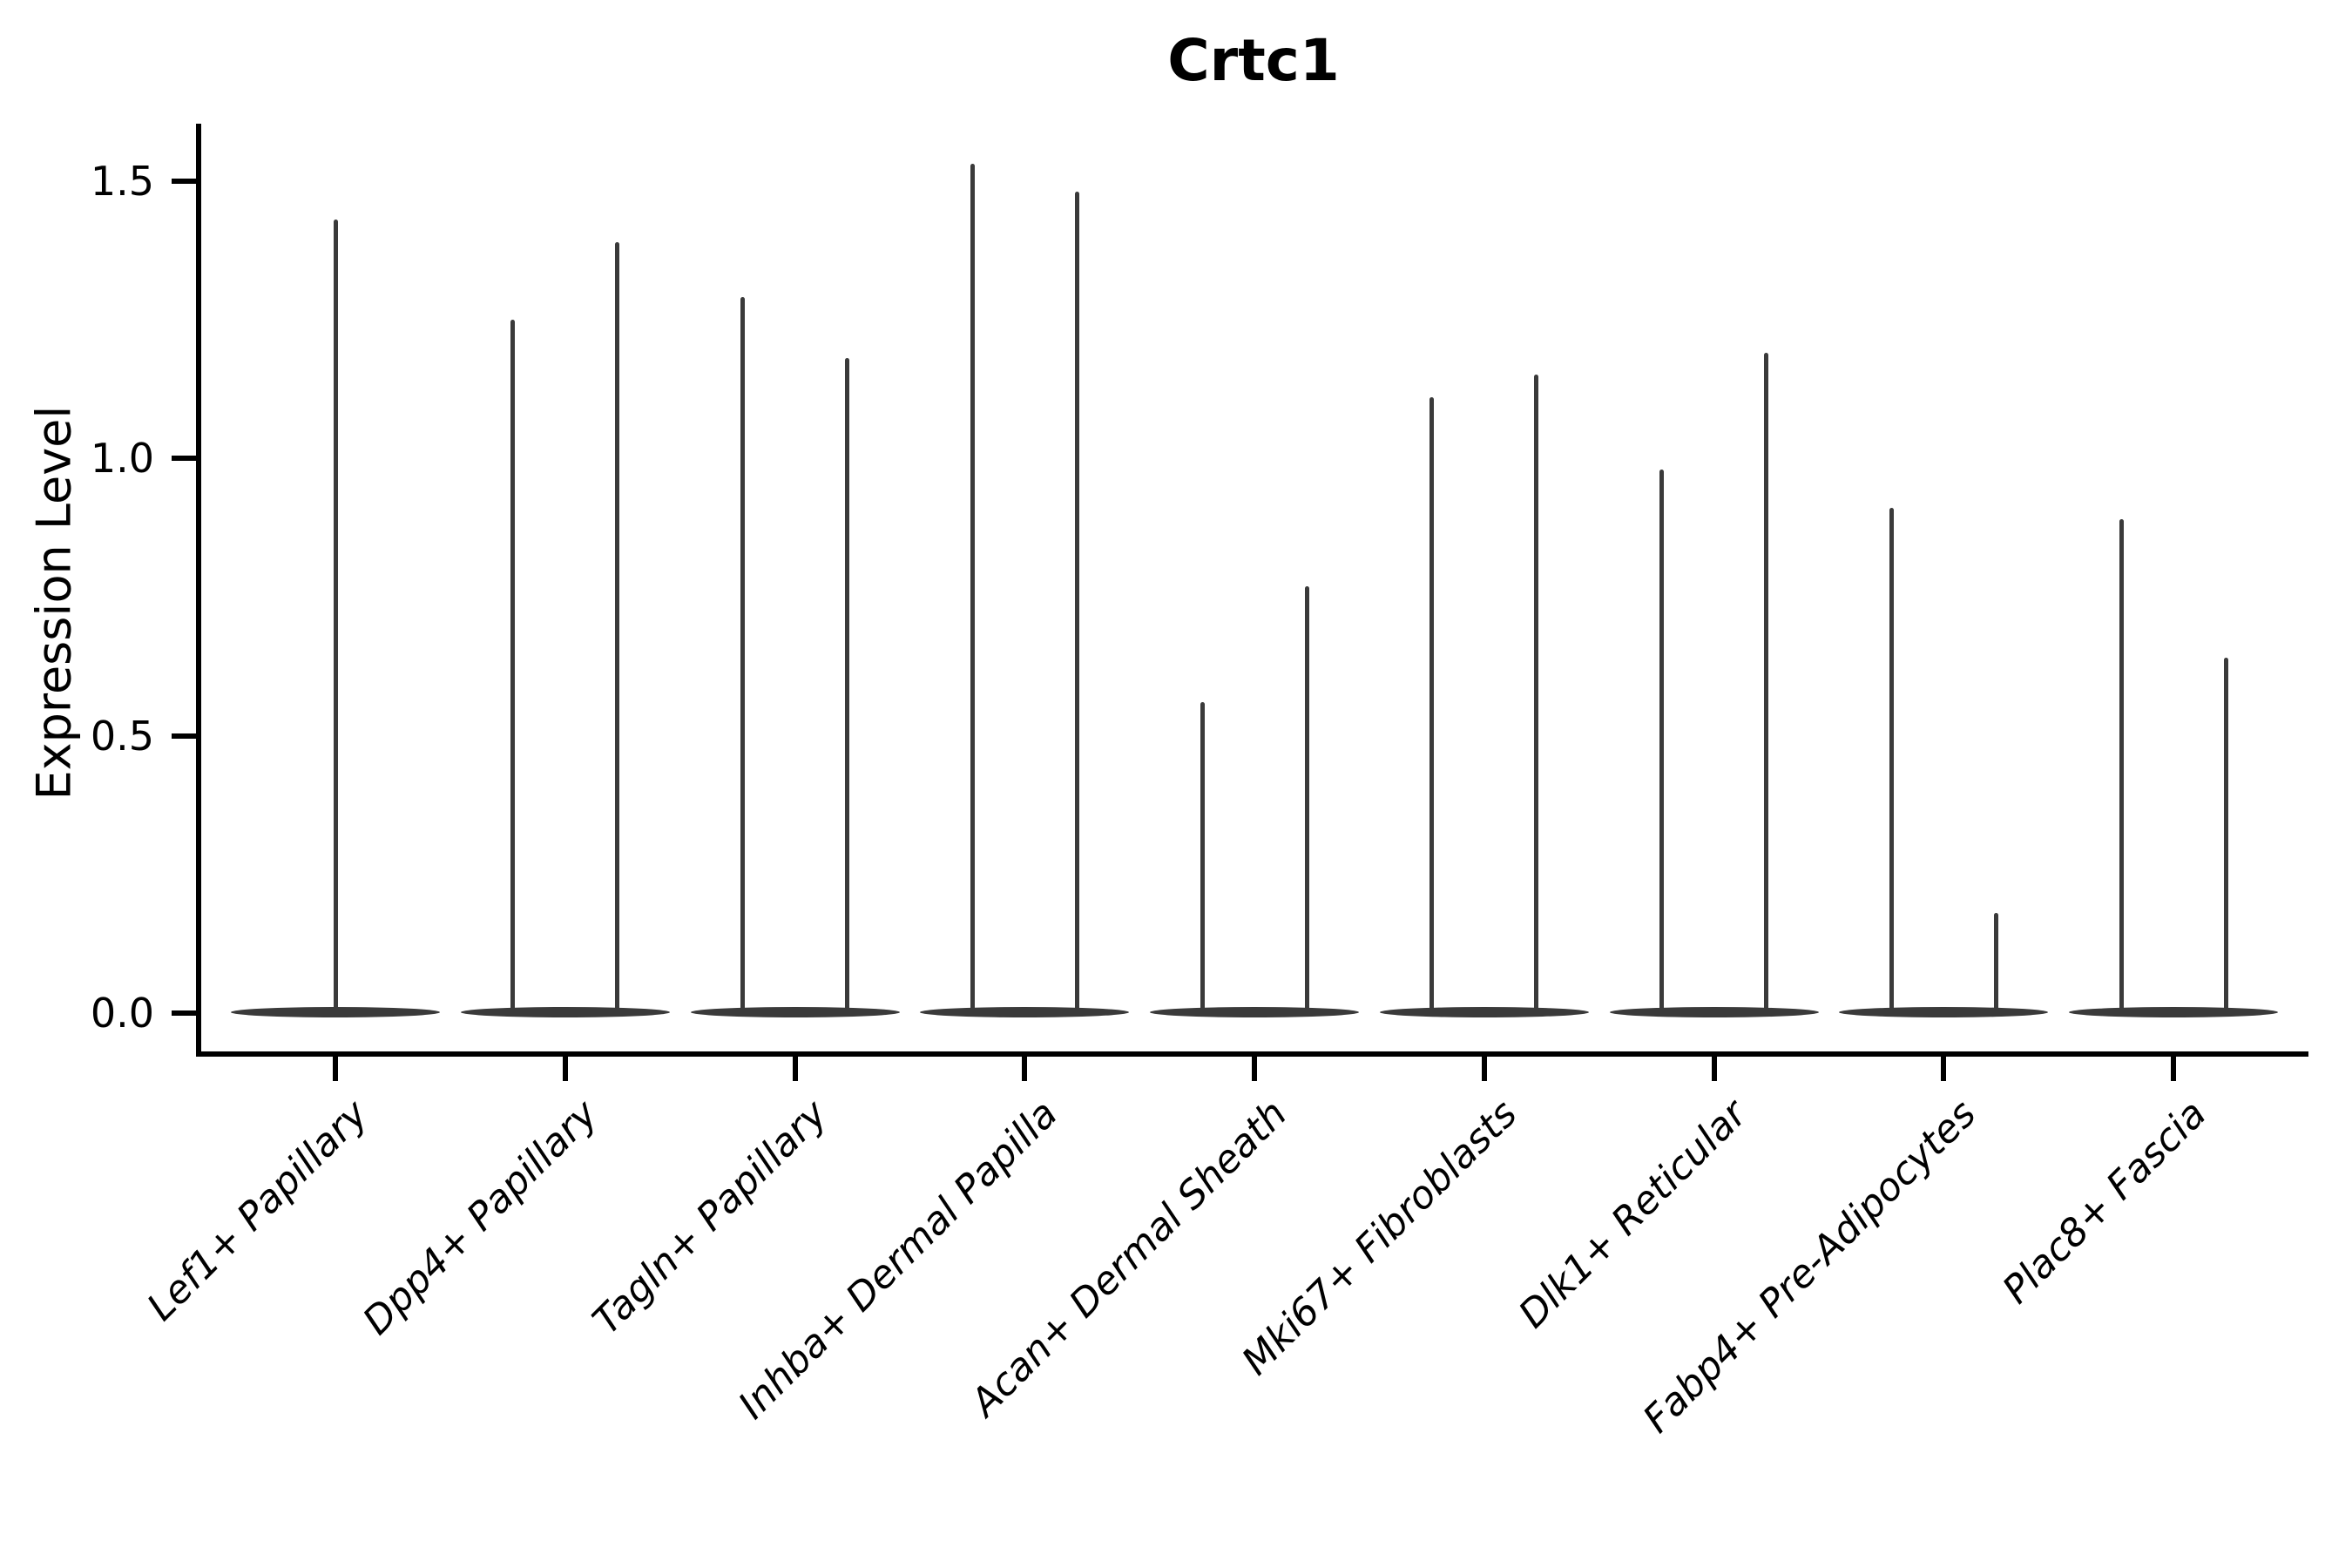 This screenshot has height=1568, width=2352. Describe the element at coordinates (198, 590) in the screenshot. I see `y-axis-line` at that location.